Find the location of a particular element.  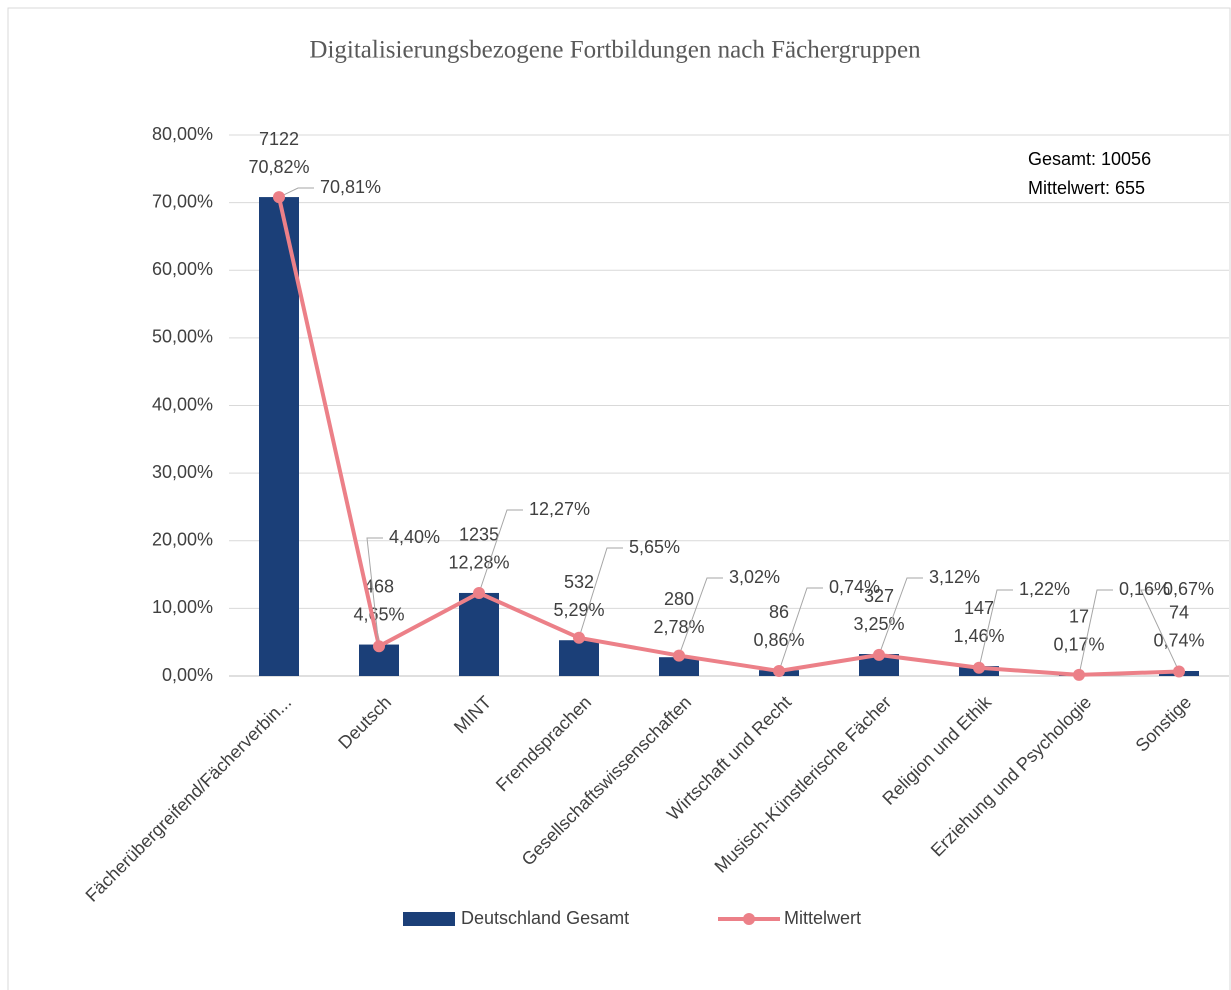

y-tick-label: 0,00% is located at coordinates (187, 675).